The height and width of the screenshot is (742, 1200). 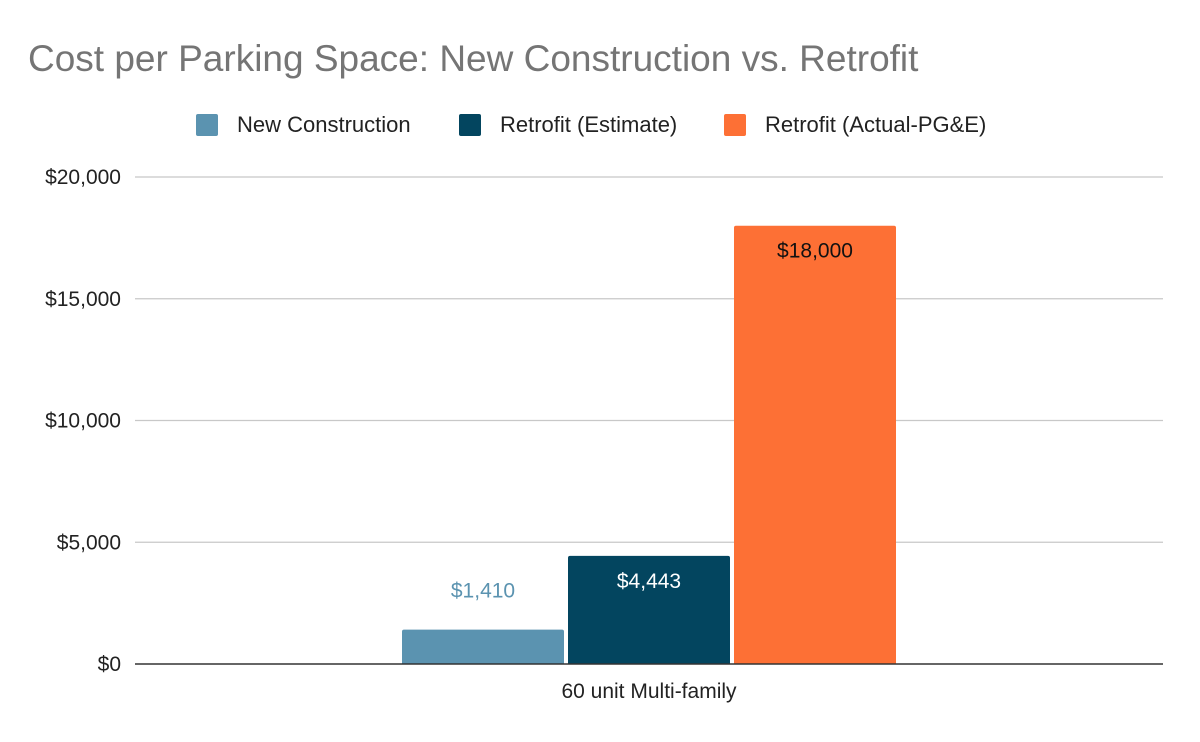 I want to click on y-tick-label: $10,000, so click(x=83, y=421).